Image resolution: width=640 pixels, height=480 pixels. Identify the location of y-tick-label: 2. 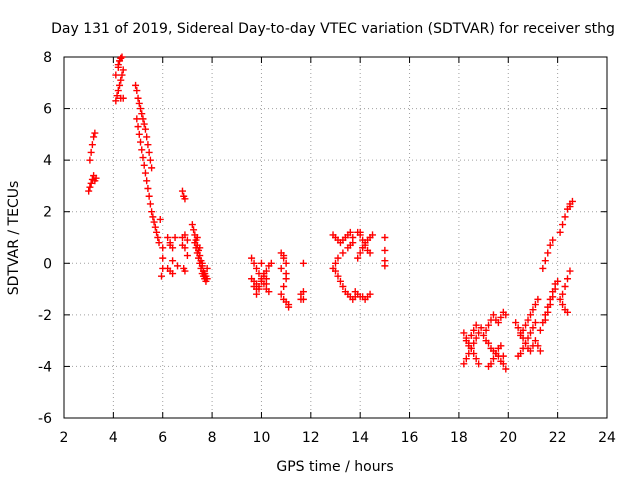
(47, 213).